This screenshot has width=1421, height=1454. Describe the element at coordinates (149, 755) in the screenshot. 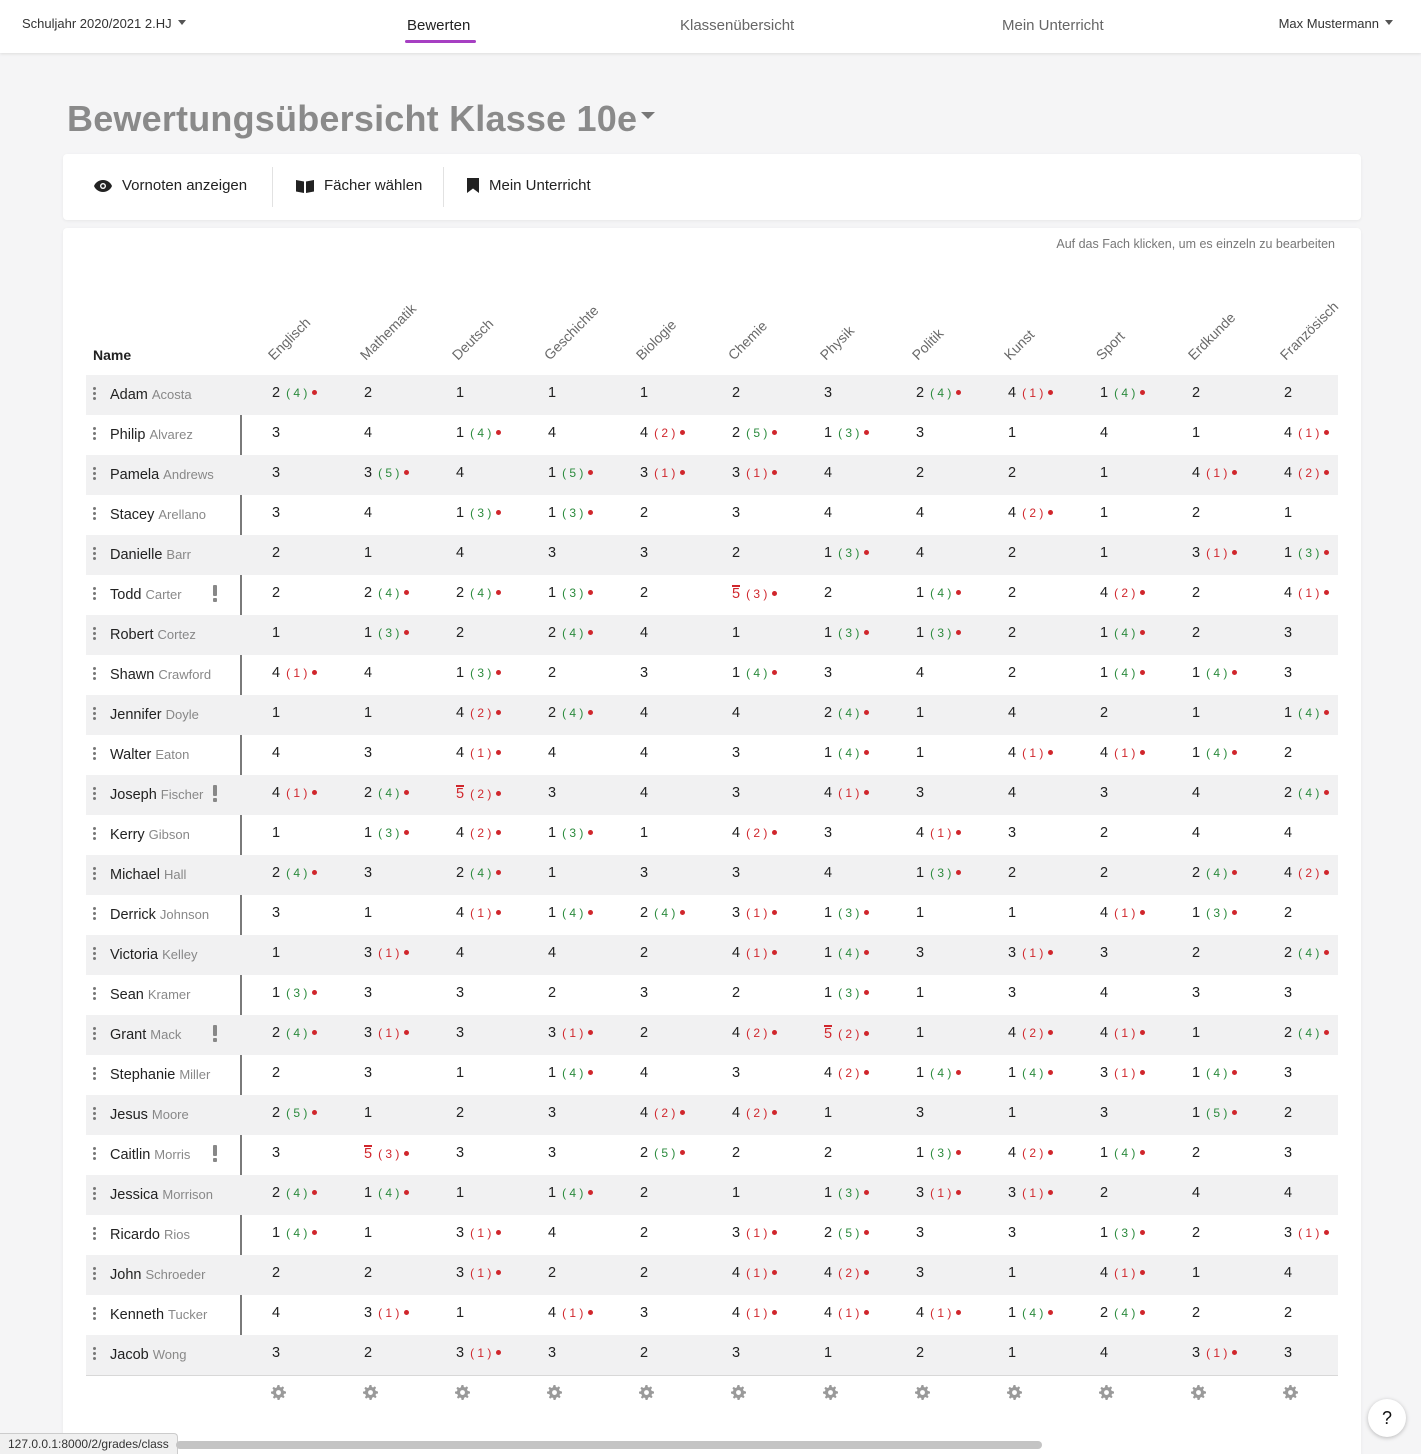

I see `student-name: Walter Eaton` at that location.